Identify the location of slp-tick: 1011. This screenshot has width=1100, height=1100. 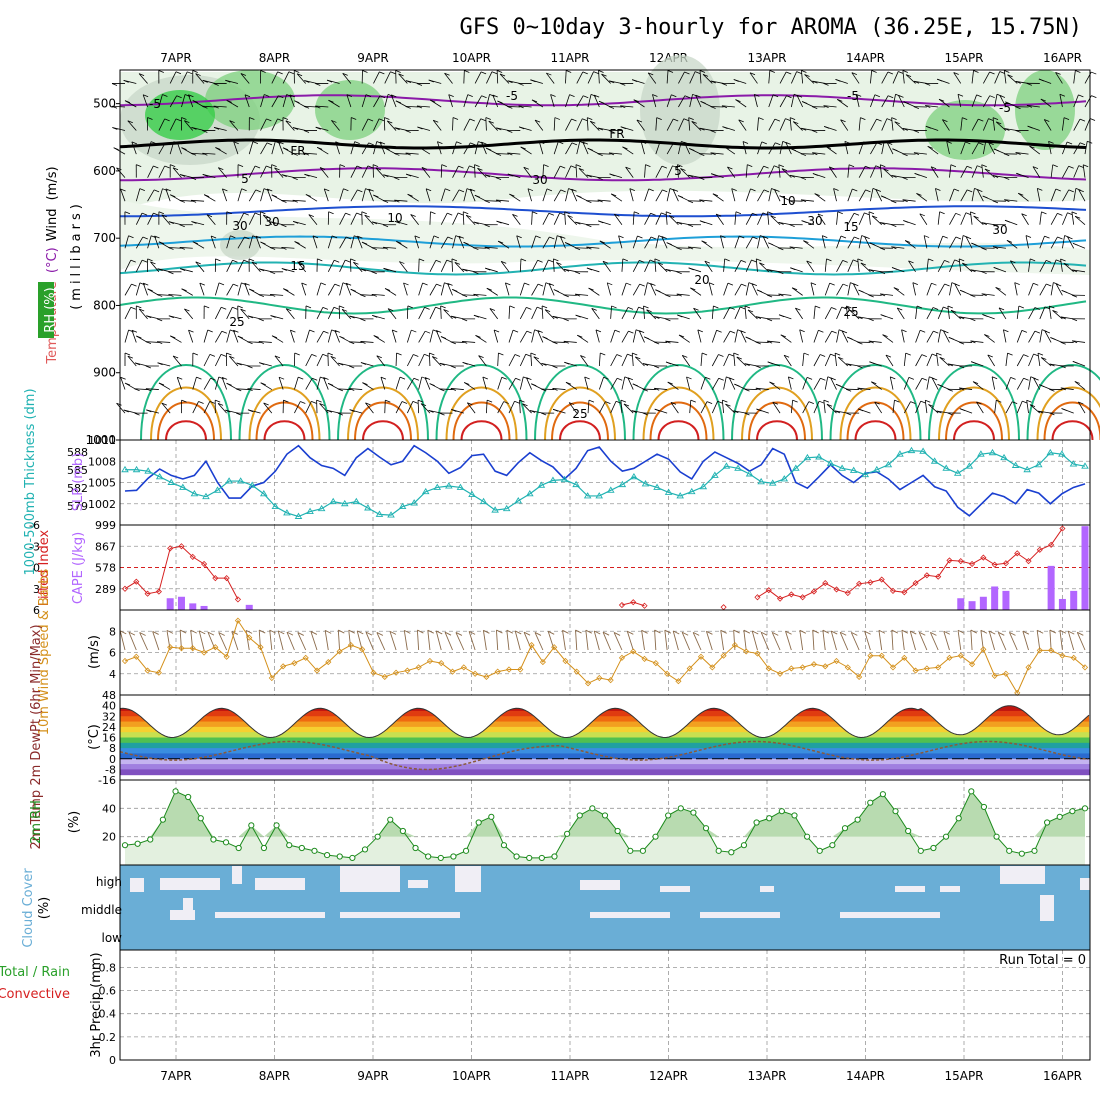
(102, 440).